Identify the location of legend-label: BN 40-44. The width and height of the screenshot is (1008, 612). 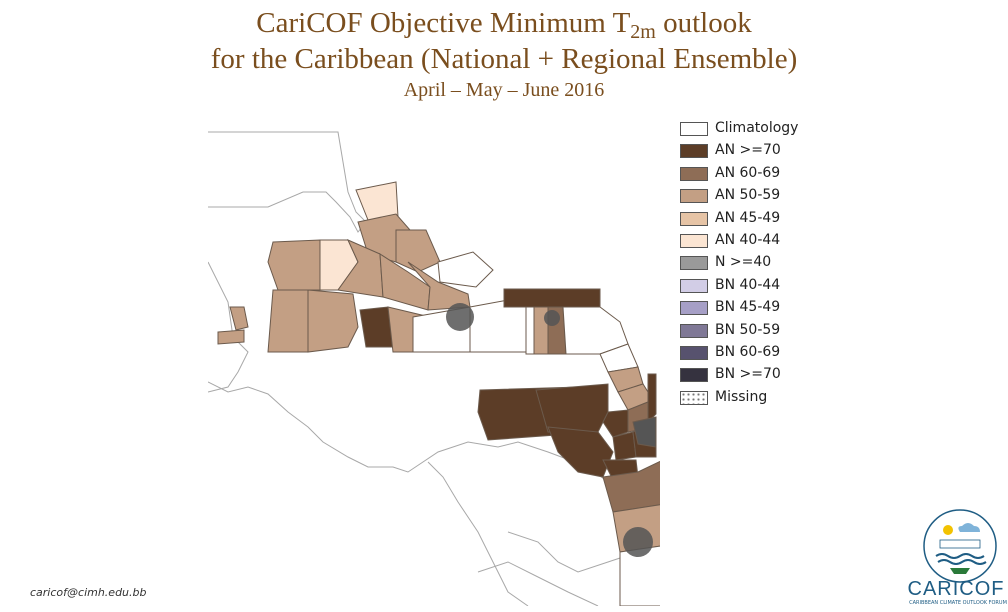
(748, 284).